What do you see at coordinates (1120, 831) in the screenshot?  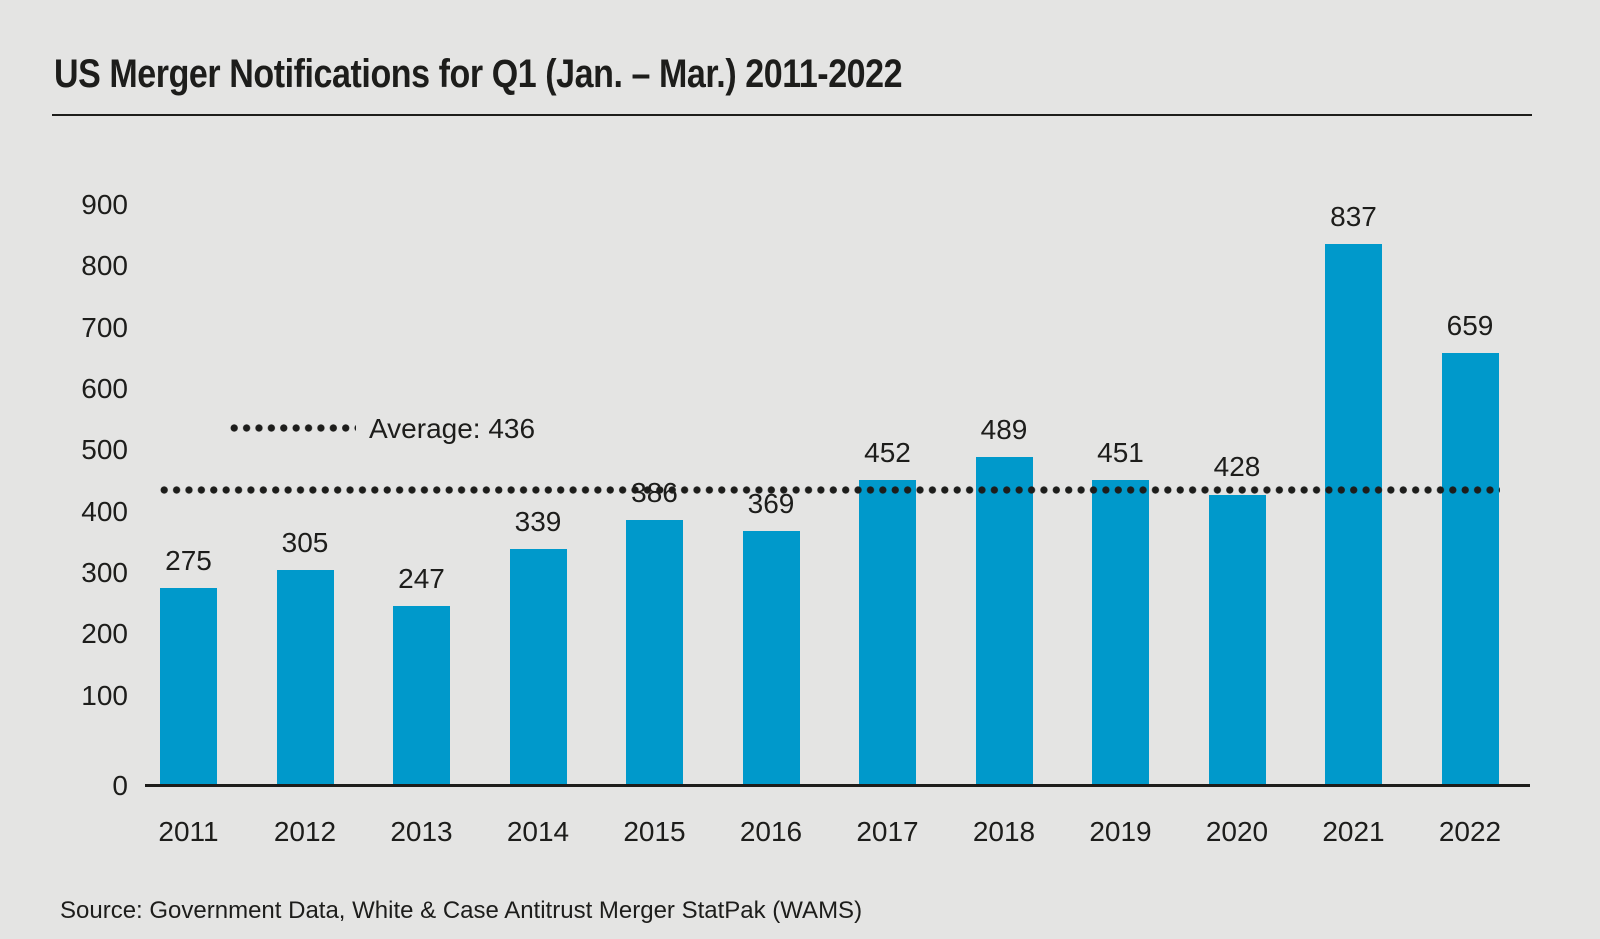 I see `x-axis-tick-label: 2019` at bounding box center [1120, 831].